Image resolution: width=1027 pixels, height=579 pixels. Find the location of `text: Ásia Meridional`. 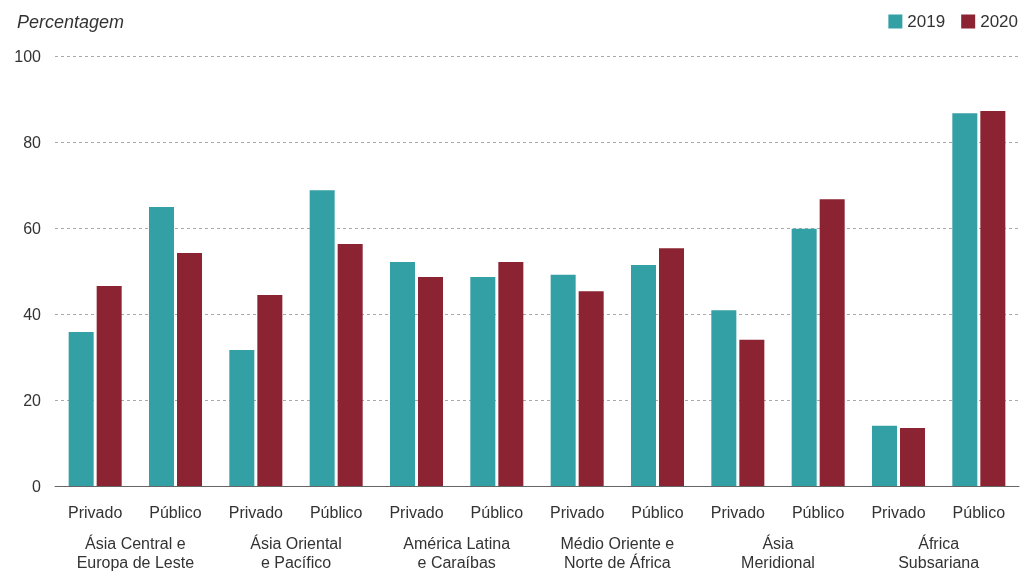

text: Ásia Meridional is located at coordinates (778, 552).